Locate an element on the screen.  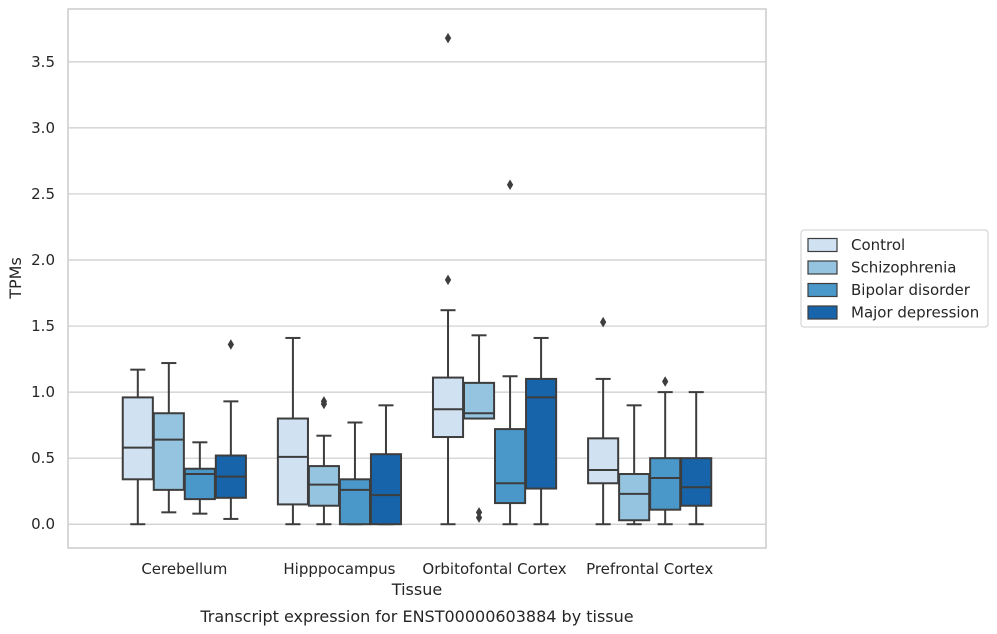
x-tick-label: Hipppocampus is located at coordinates (339, 569).